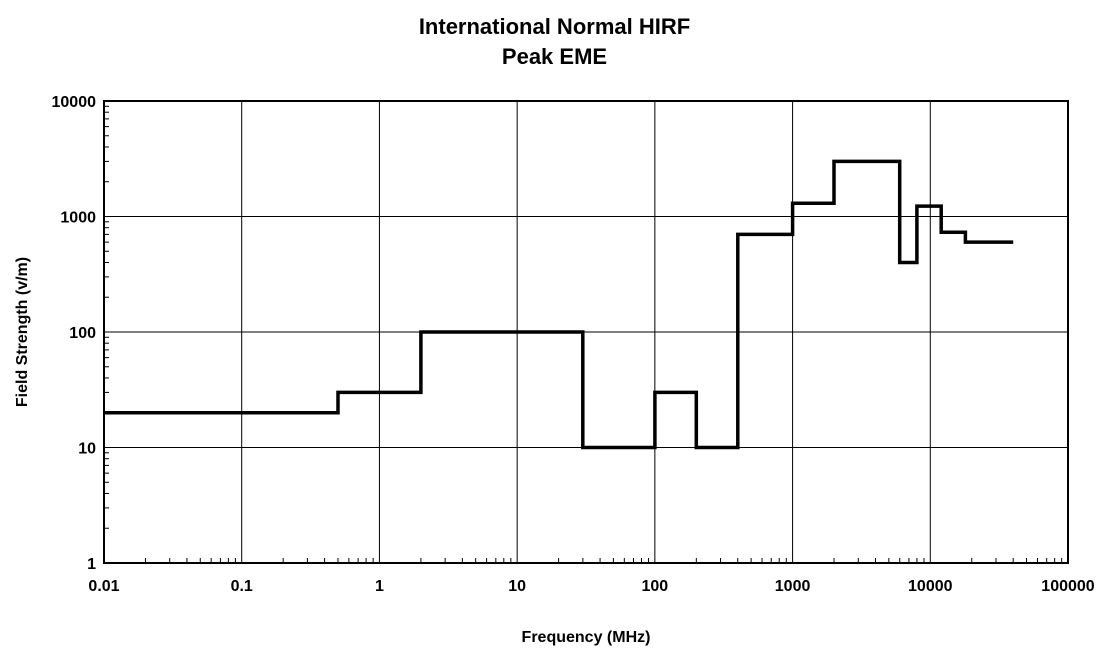 Image resolution: width=1109 pixels, height=650 pixels. What do you see at coordinates (591, 586) in the screenshot?
I see `x-tick-labels: 0.01 0.1 1 10 100 1000 10000 100000` at bounding box center [591, 586].